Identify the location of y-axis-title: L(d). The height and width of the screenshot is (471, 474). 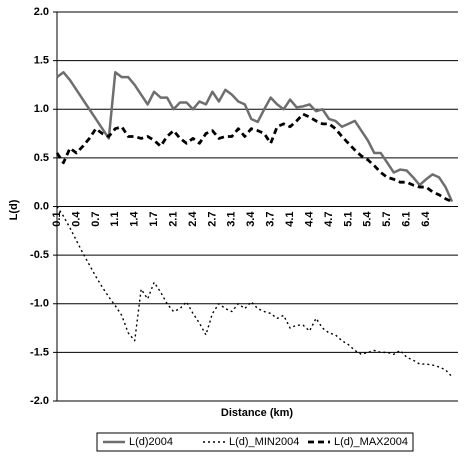
(14, 209).